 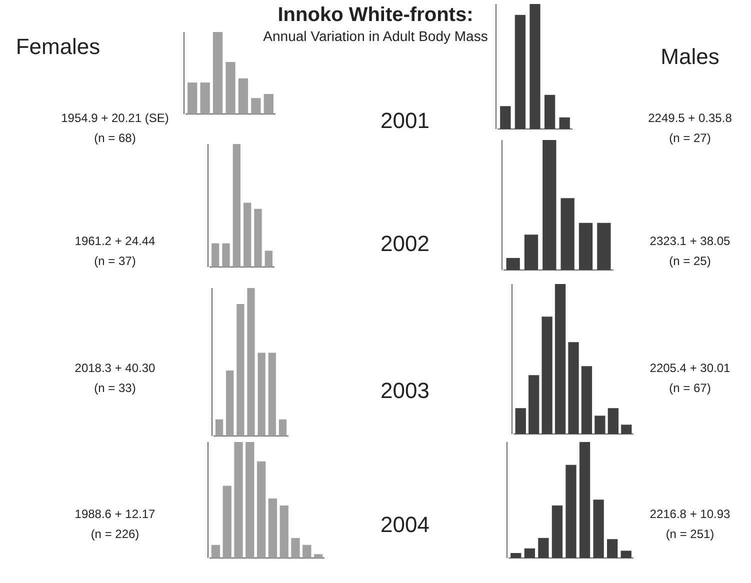 What do you see at coordinates (115, 138) in the screenshot?
I see `text: (n = 68)` at bounding box center [115, 138].